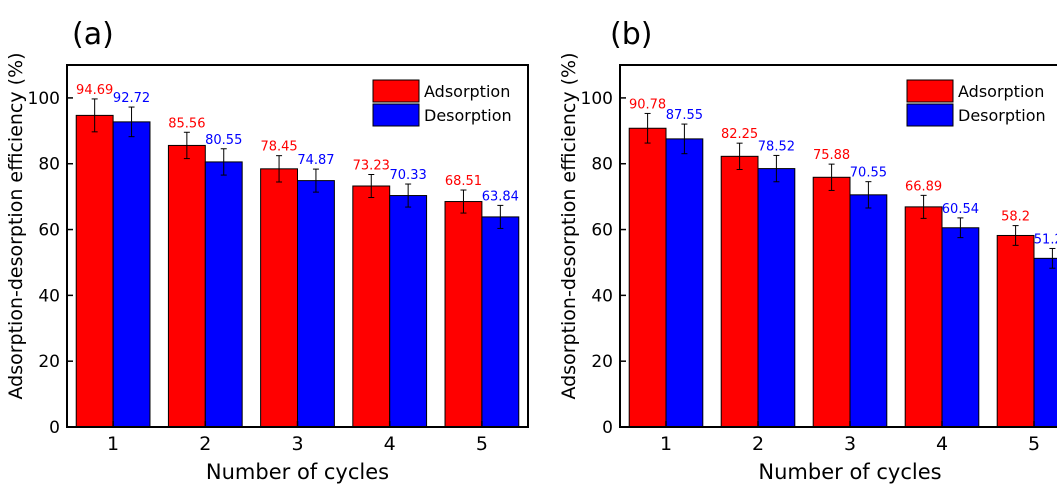 The width and height of the screenshot is (1057, 486). What do you see at coordinates (960, 209) in the screenshot?
I see `data-label: 60.54` at bounding box center [960, 209].